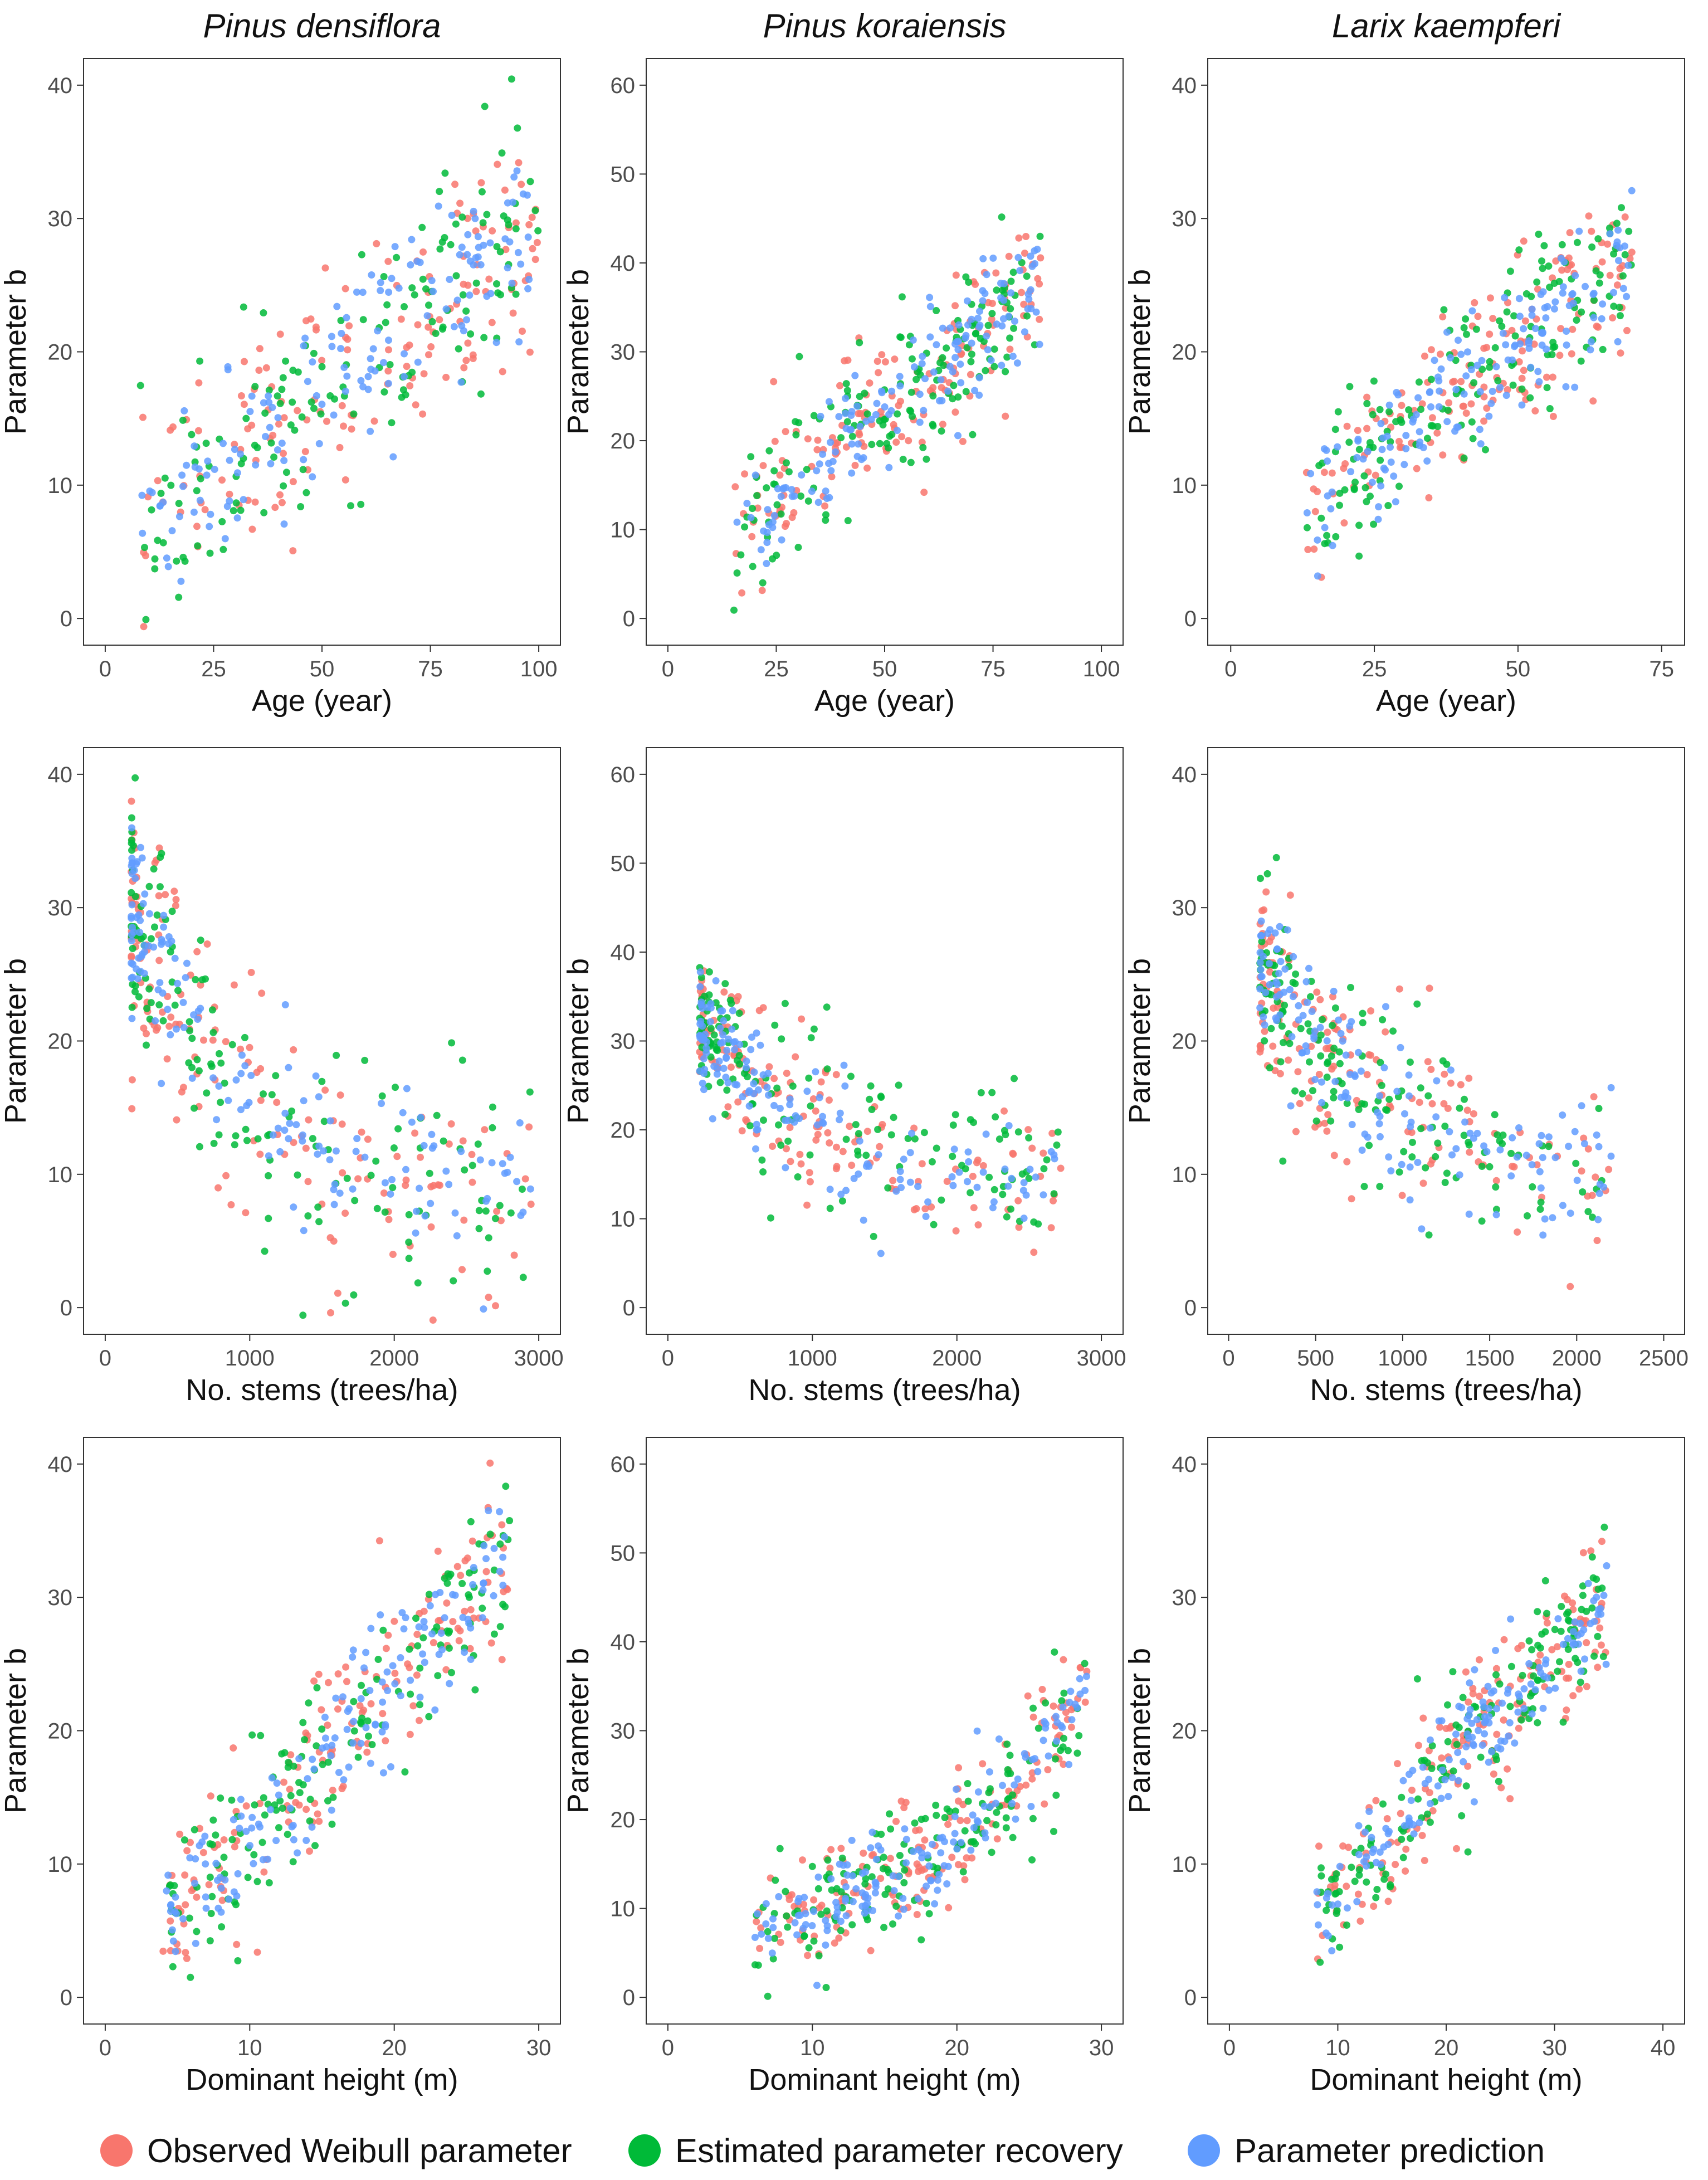 The height and width of the screenshot is (2180, 1708). Describe the element at coordinates (1490, 1358) in the screenshot. I see `x-tick-label: 1500` at that location.